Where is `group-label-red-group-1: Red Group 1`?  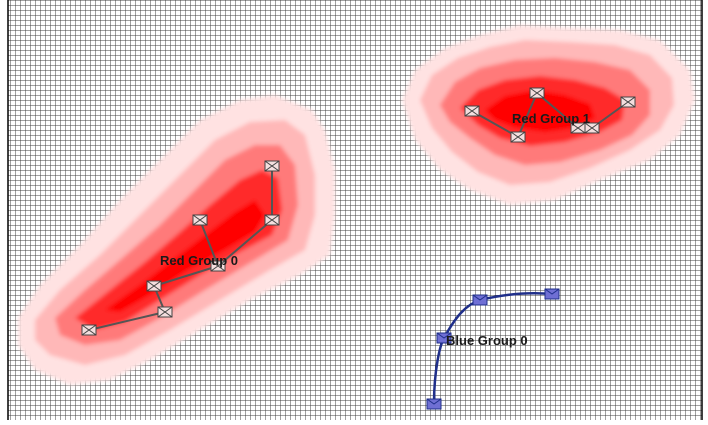
group-label-red-group-1: Red Group 1 is located at coordinates (551, 118).